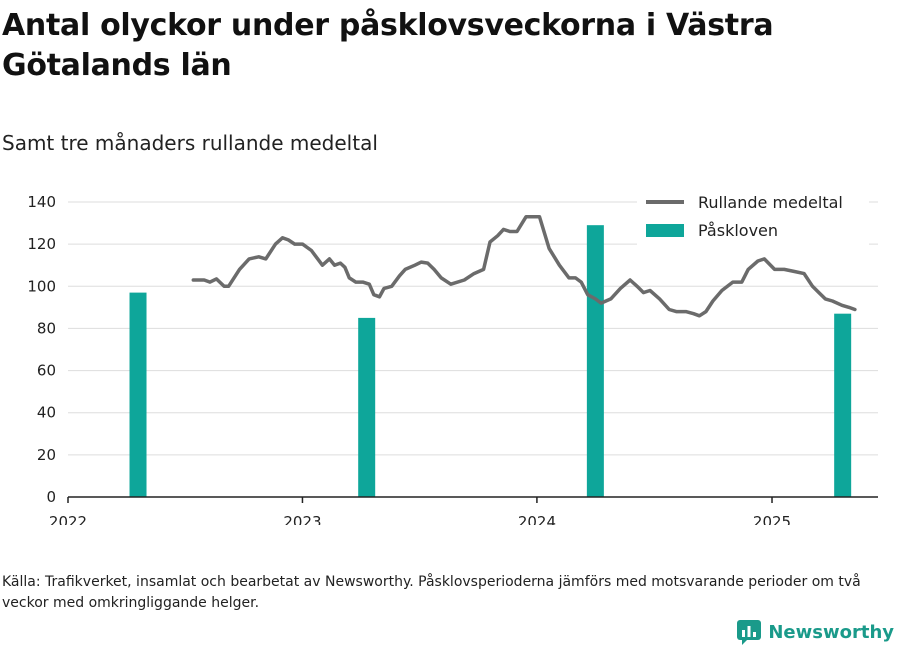 Image resolution: width=900 pixels, height=650 pixels. Describe the element at coordinates (753, 217) in the screenshot. I see `legend: Rullande medeltal Påskloven` at that location.